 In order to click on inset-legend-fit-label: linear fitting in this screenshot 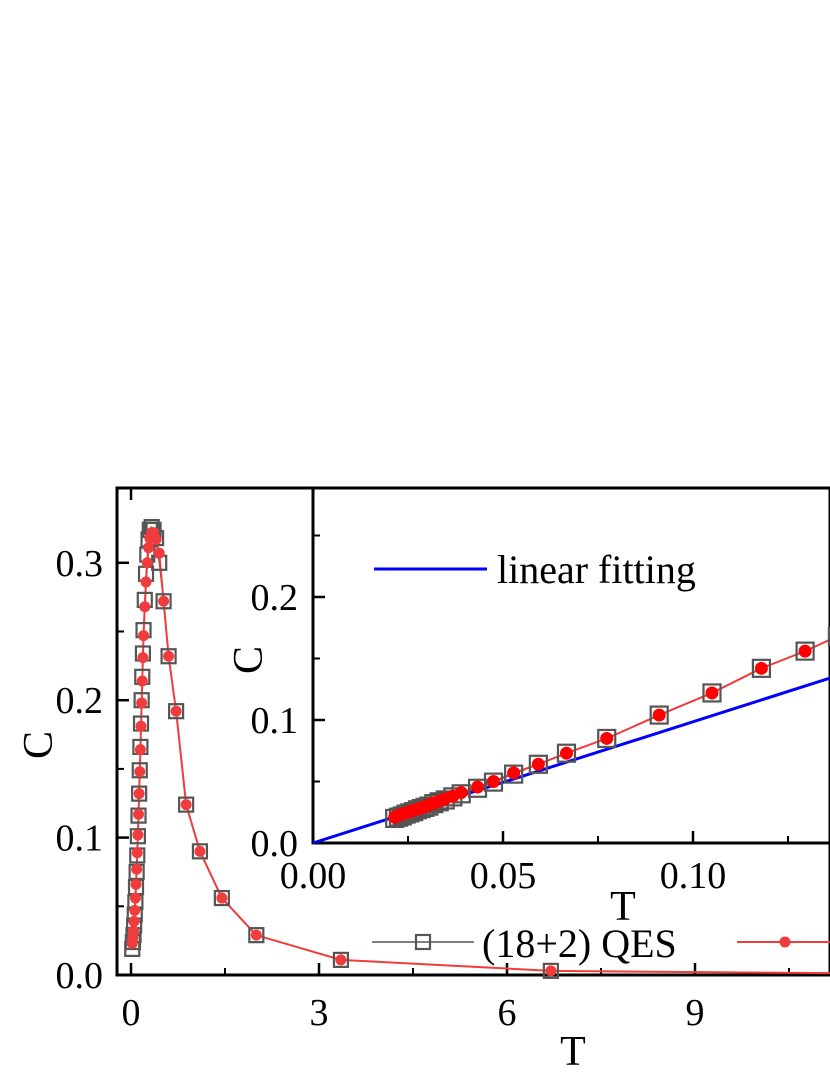, I will do `click(596, 569)`.